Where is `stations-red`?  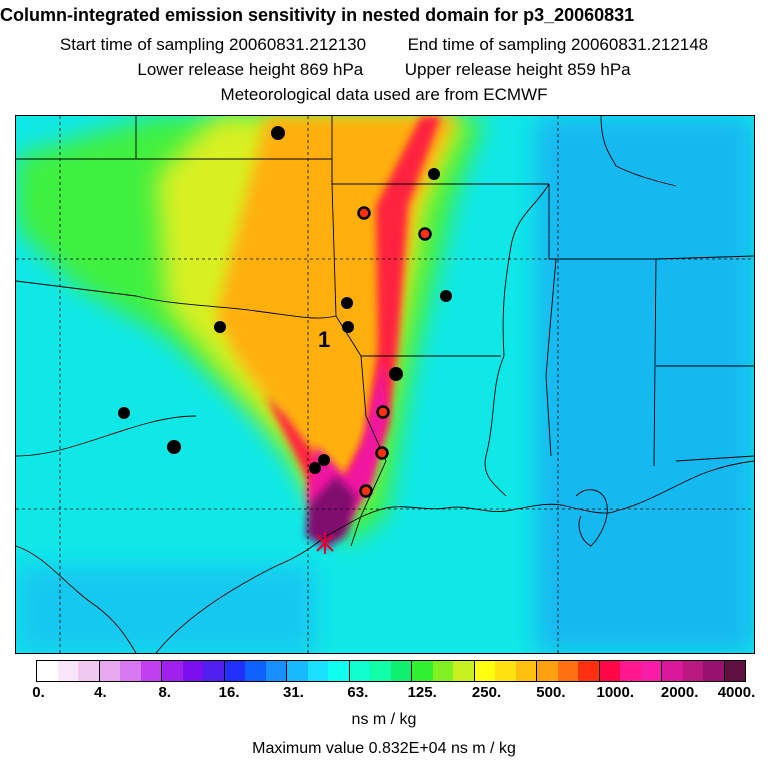
stations-red is located at coordinates (394, 352).